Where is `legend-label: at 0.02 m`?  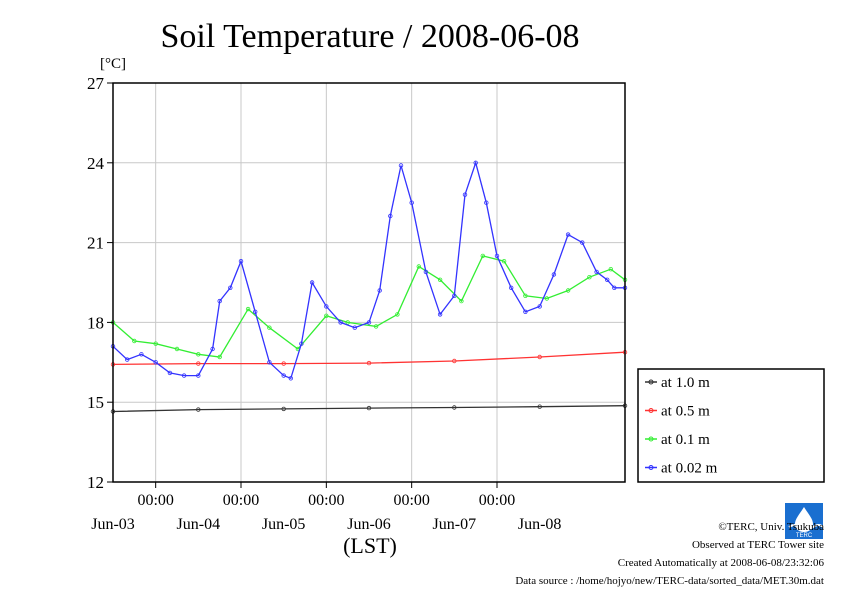 legend-label: at 0.02 m is located at coordinates (689, 469).